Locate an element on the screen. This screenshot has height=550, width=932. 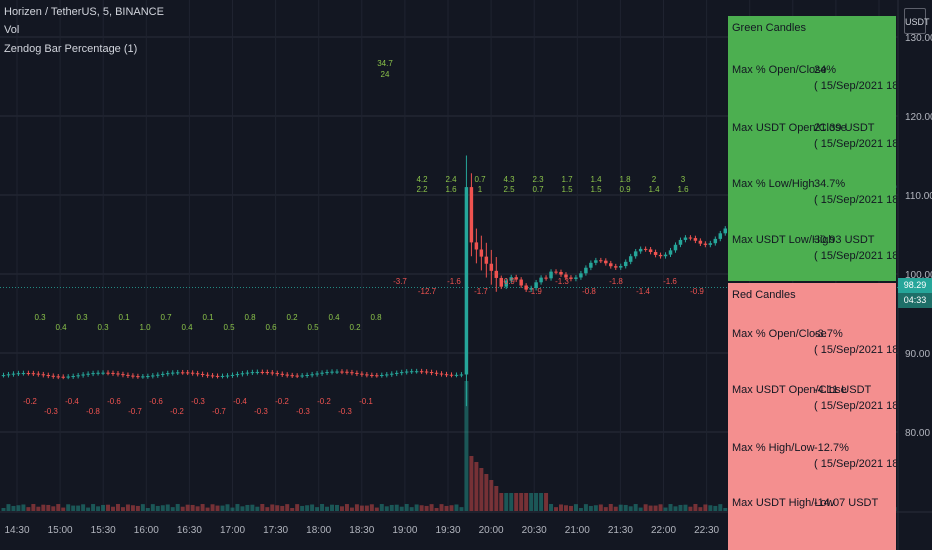
row-date: ( 15/Sep/2021 18:45:00 ) is located at coordinates (855, 256).